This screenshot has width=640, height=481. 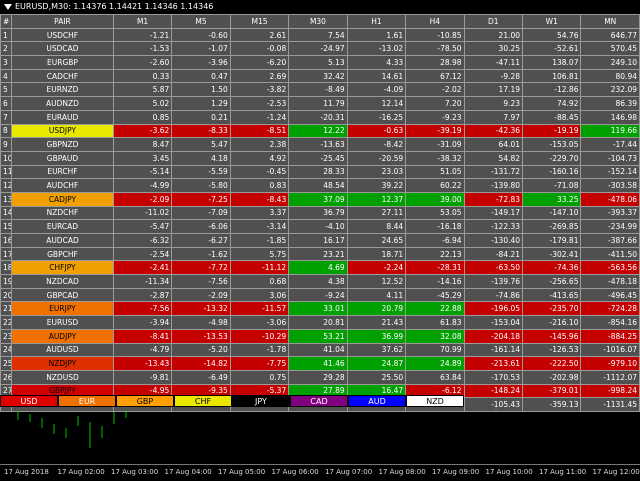 What do you see at coordinates (259, 144) in the screenshot?
I see `strength-value: 2.38` at bounding box center [259, 144].